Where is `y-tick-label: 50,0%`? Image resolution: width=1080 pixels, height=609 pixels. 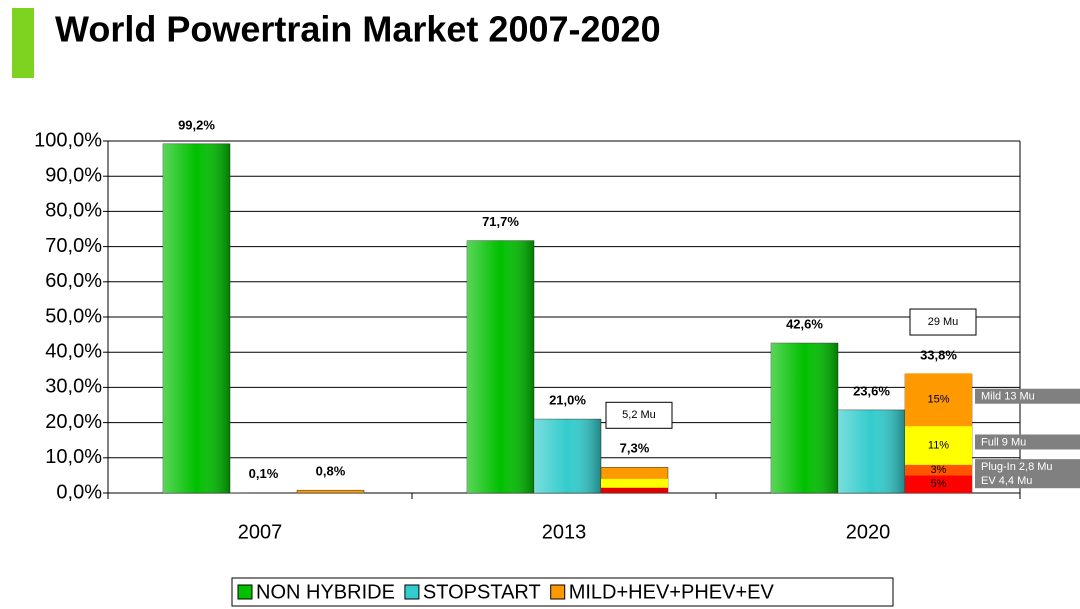
y-tick-label: 50,0% is located at coordinates (73, 316).